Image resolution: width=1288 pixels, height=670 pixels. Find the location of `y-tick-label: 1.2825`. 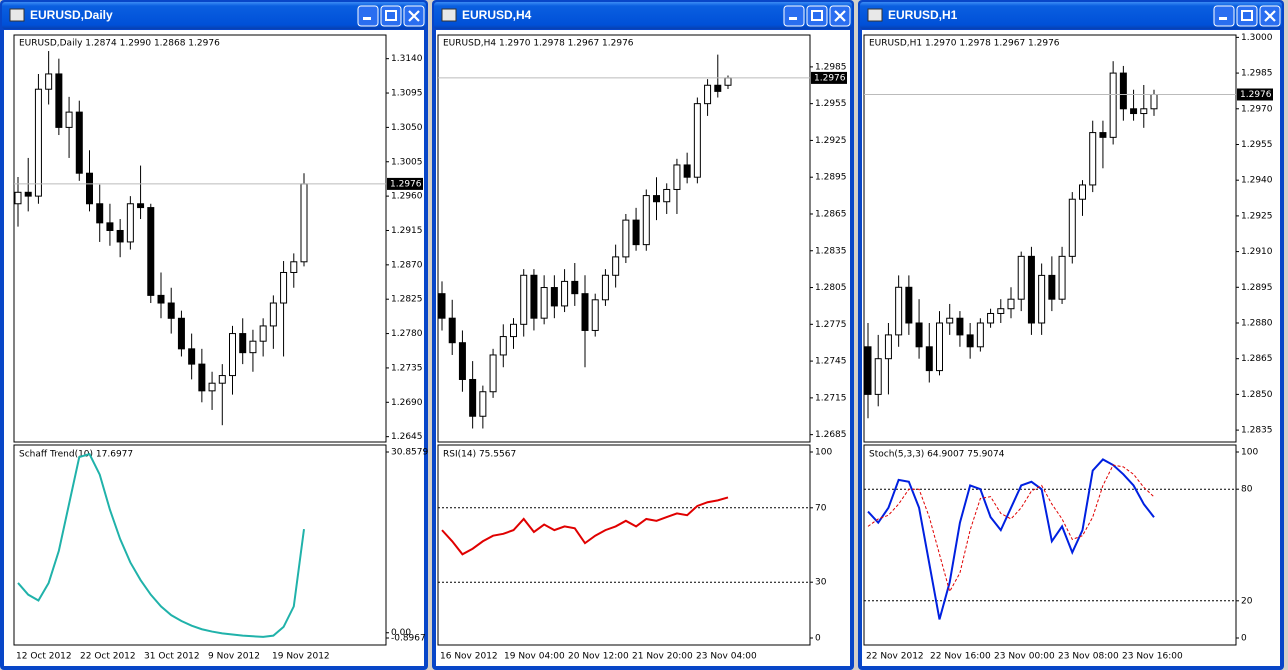

y-tick-label: 1.2825 is located at coordinates (407, 300).